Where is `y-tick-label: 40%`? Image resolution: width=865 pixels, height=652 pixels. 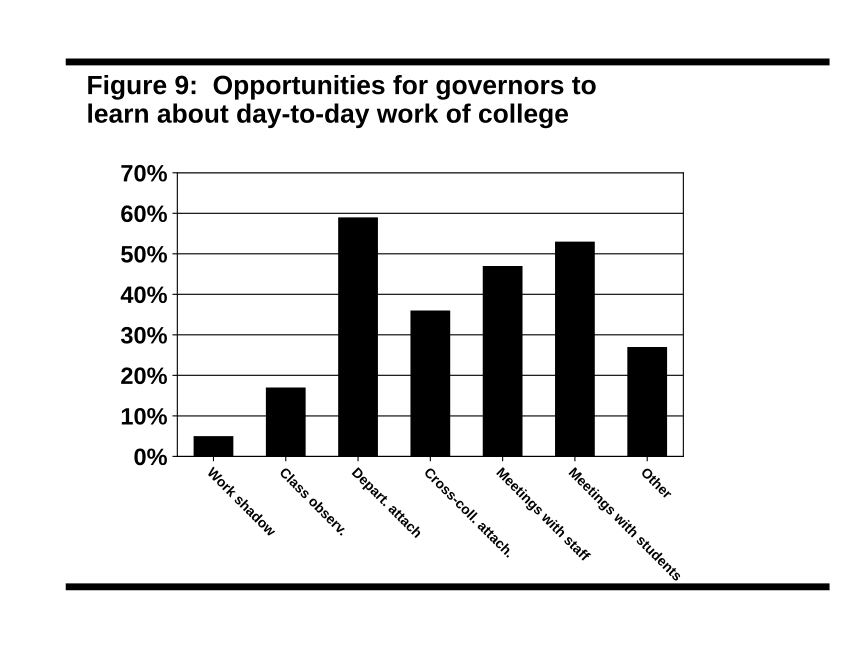
y-tick-label: 40% is located at coordinates (143, 295).